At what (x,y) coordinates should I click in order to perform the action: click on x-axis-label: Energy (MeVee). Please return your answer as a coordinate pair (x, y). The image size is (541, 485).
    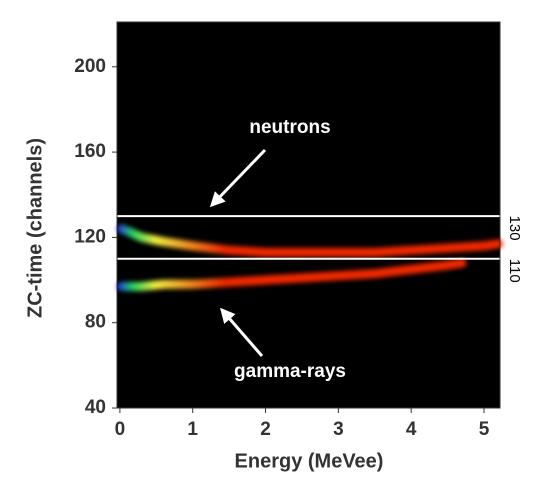
    Looking at the image, I should click on (309, 461).